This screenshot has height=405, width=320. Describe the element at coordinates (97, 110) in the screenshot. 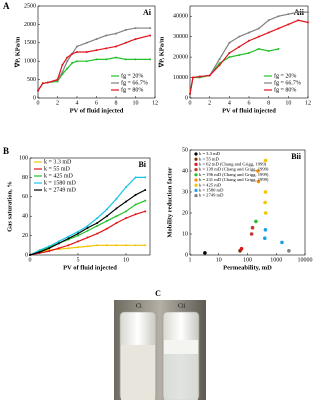

I see `x-axis-label: PV of fluid injected` at that location.